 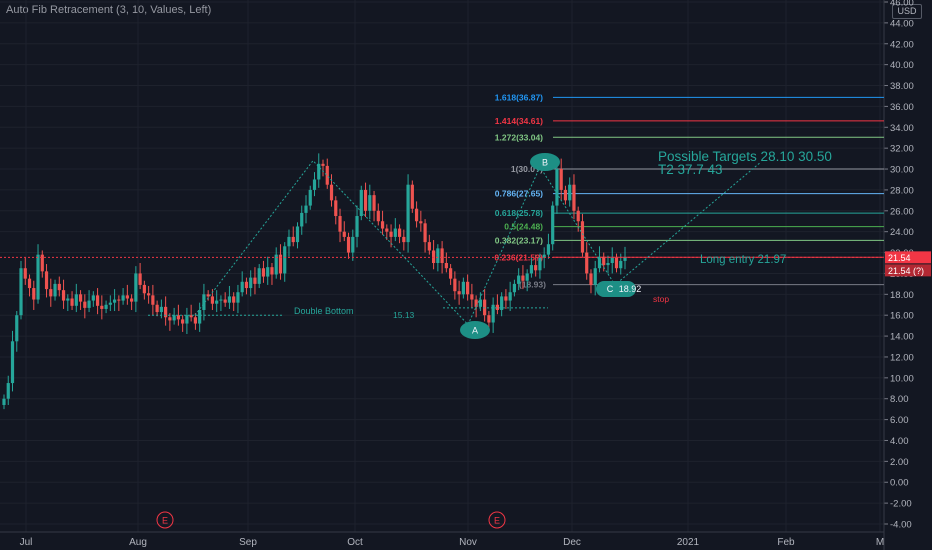 I want to click on earnings-marker-label: E, so click(x=497, y=521).